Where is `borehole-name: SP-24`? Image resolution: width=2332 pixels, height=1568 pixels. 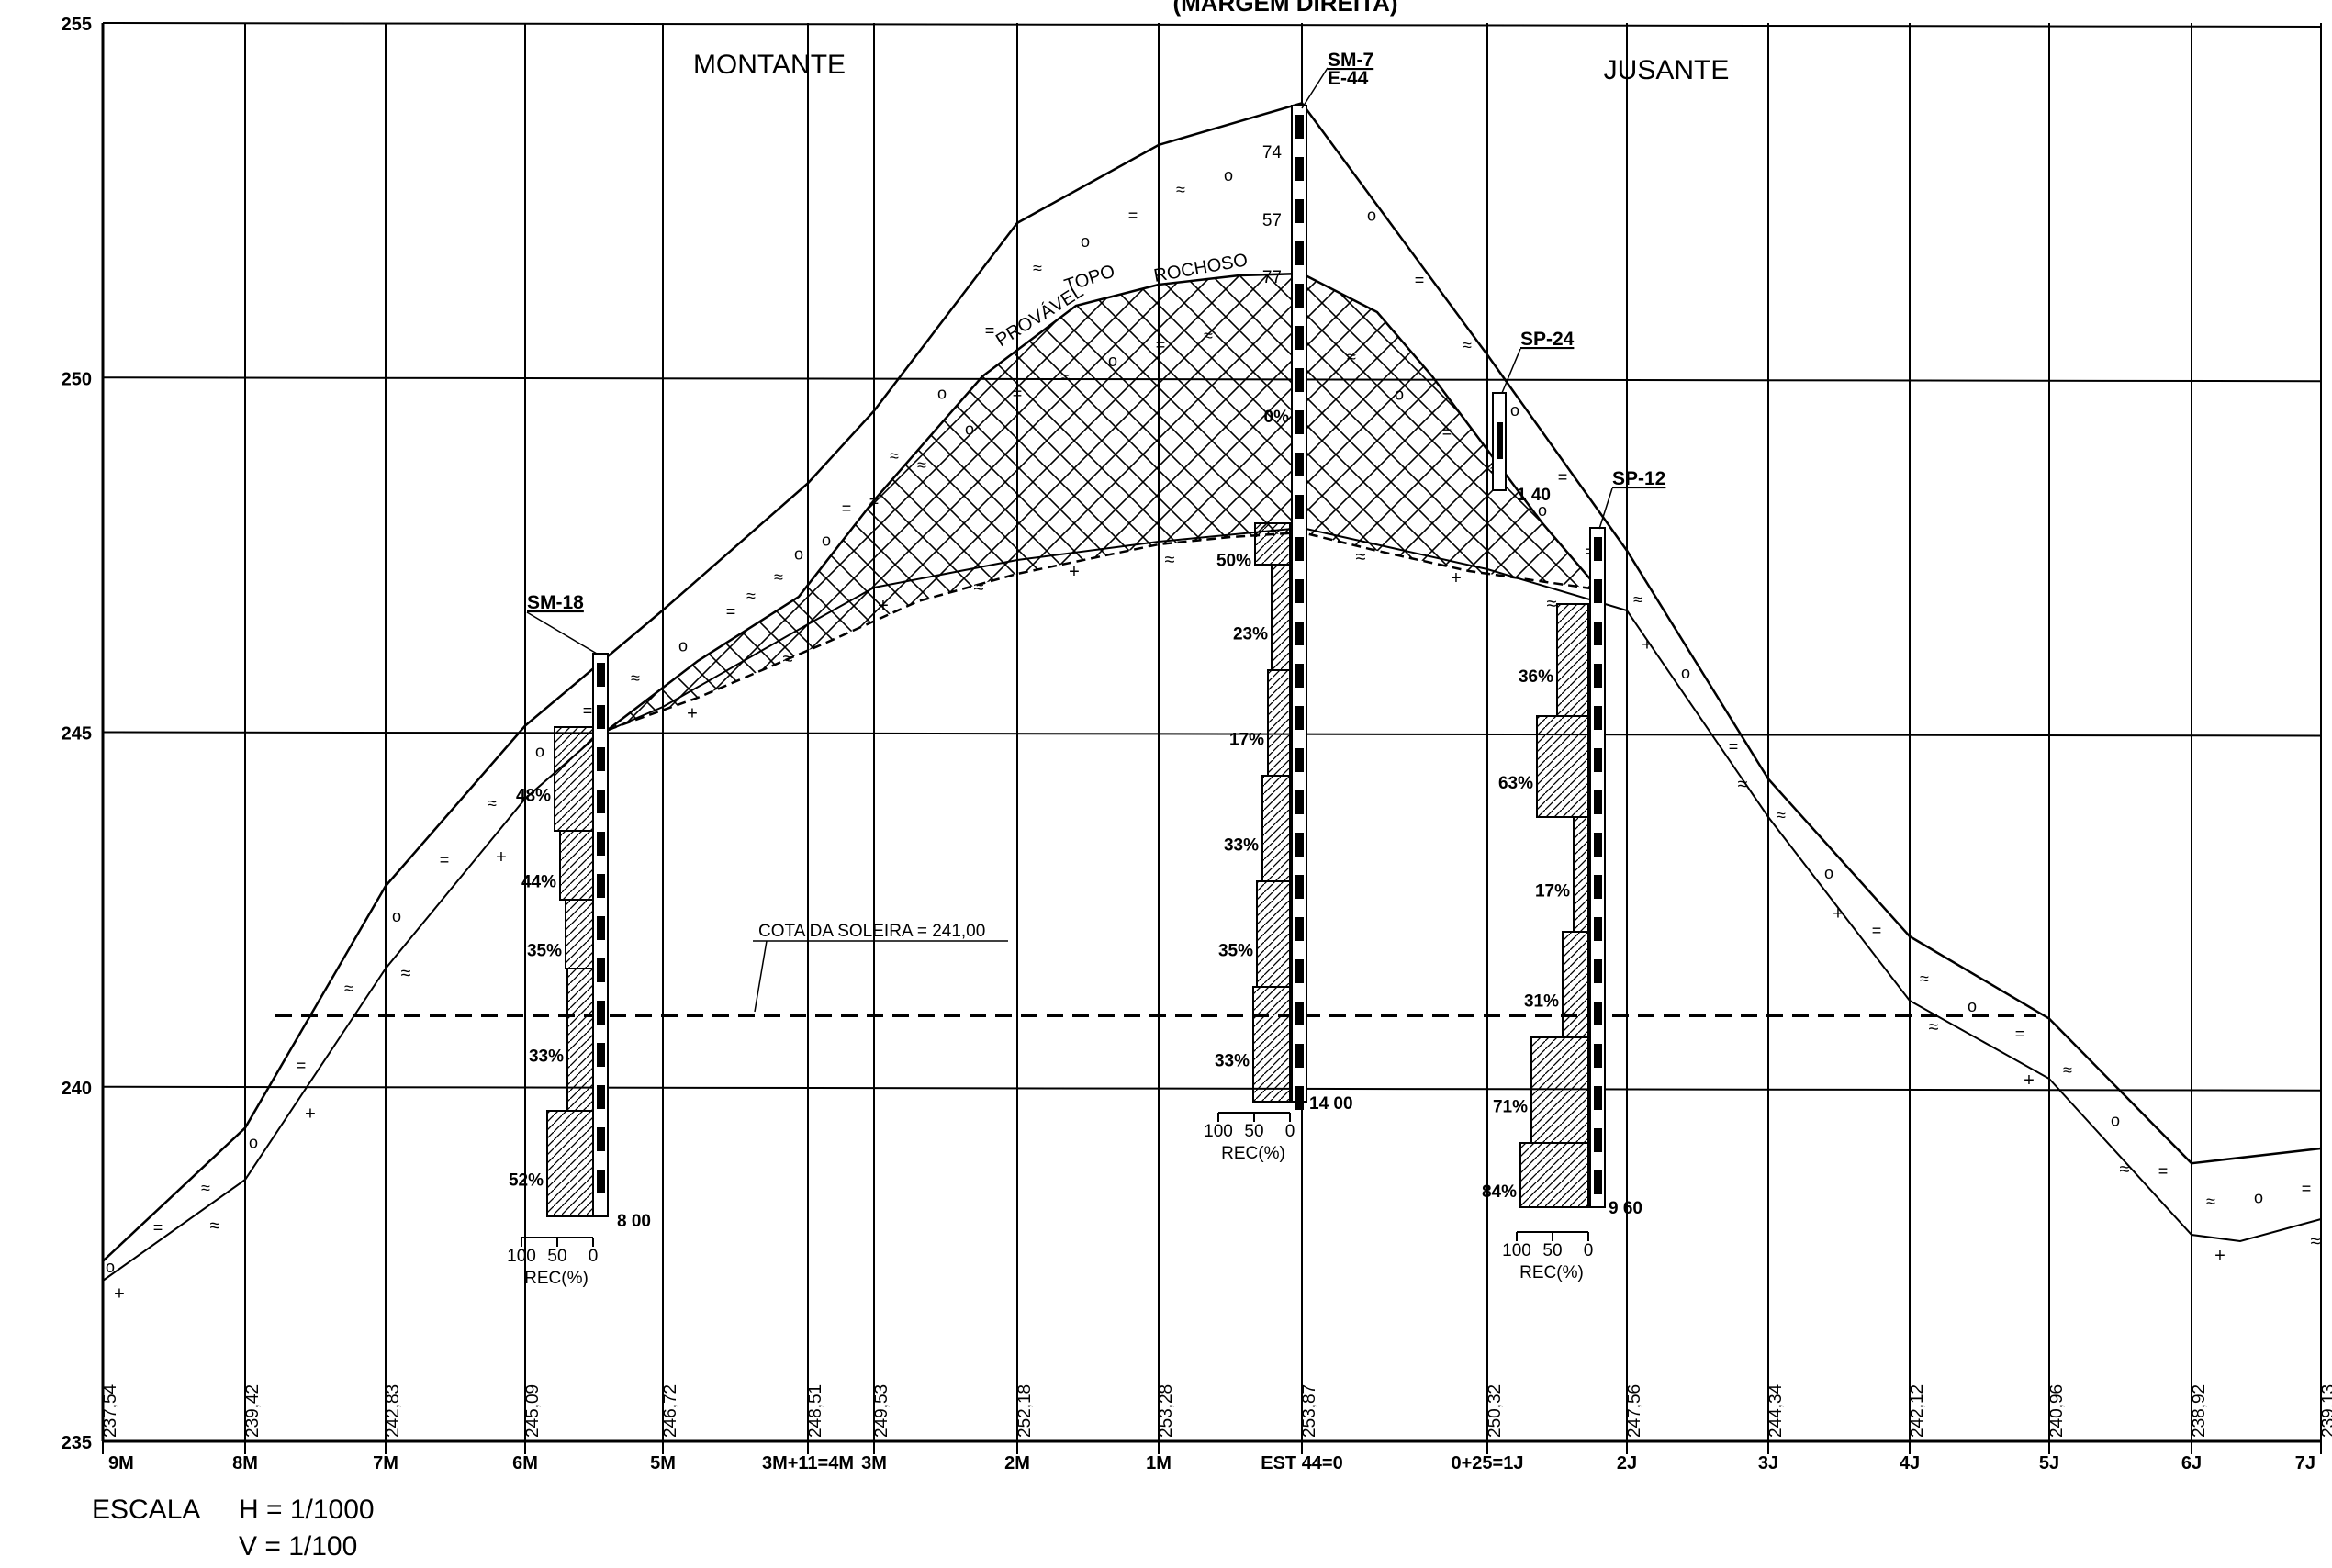 borehole-name: SP-24 is located at coordinates (1547, 339).